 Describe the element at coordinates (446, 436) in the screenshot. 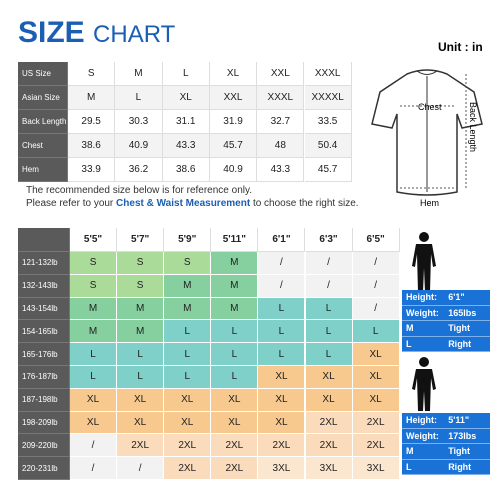

I see `model-row: Weight: 173lbs` at that location.